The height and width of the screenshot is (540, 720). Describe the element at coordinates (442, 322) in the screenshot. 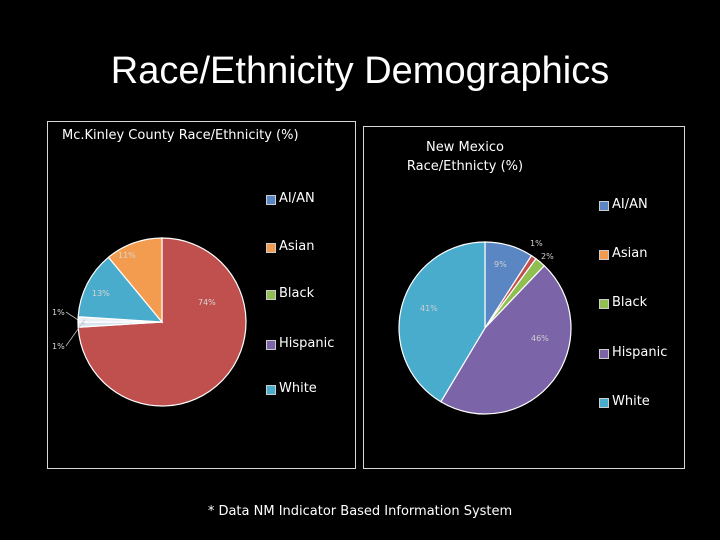

I see `nm-slice-white` at that location.